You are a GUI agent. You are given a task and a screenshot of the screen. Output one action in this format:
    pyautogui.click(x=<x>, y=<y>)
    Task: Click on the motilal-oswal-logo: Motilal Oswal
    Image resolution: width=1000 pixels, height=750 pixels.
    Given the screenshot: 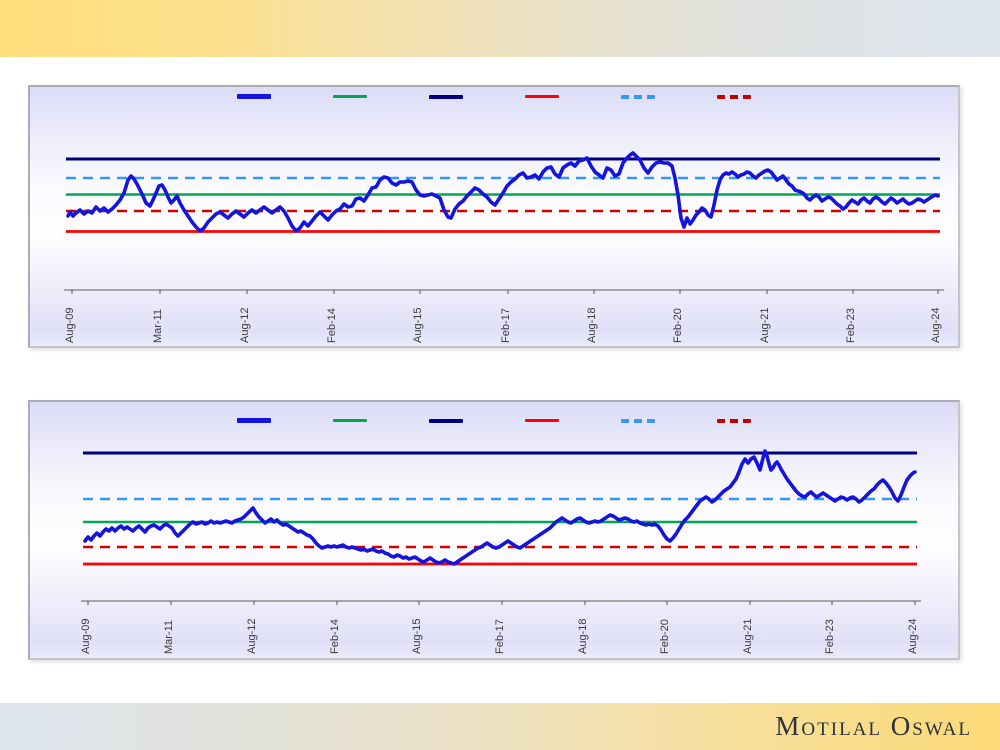 What is the action you would take?
    pyautogui.click(x=873, y=726)
    